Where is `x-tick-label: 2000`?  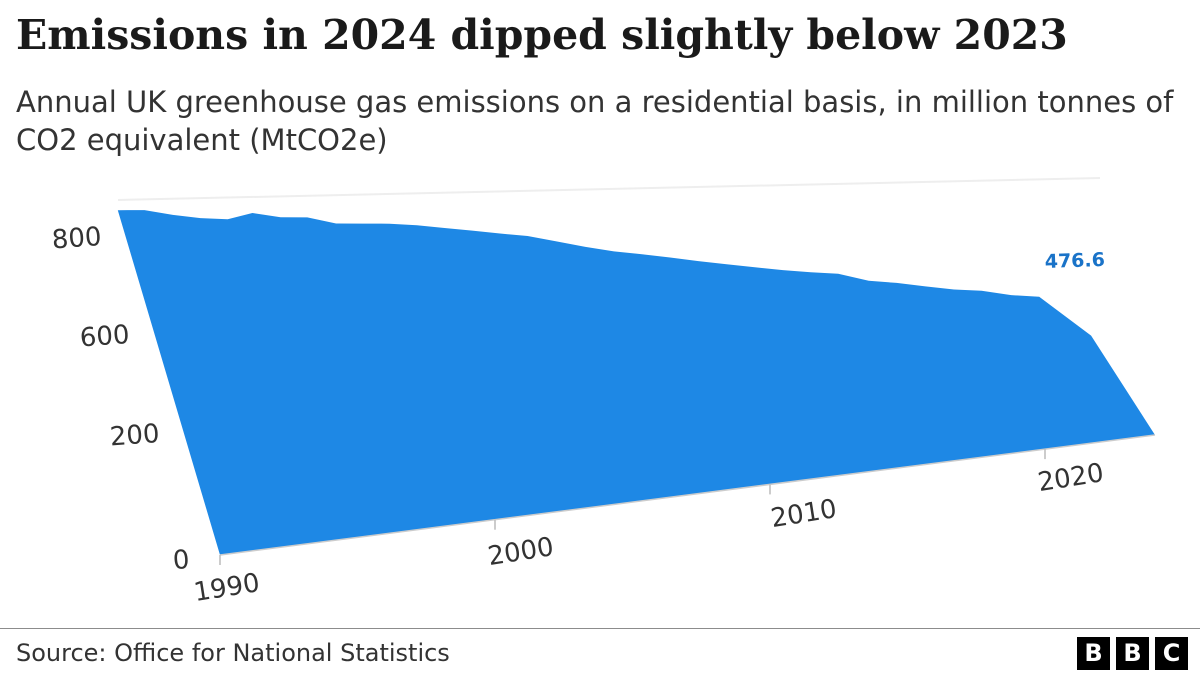 x-tick-label: 2000 is located at coordinates (521, 552).